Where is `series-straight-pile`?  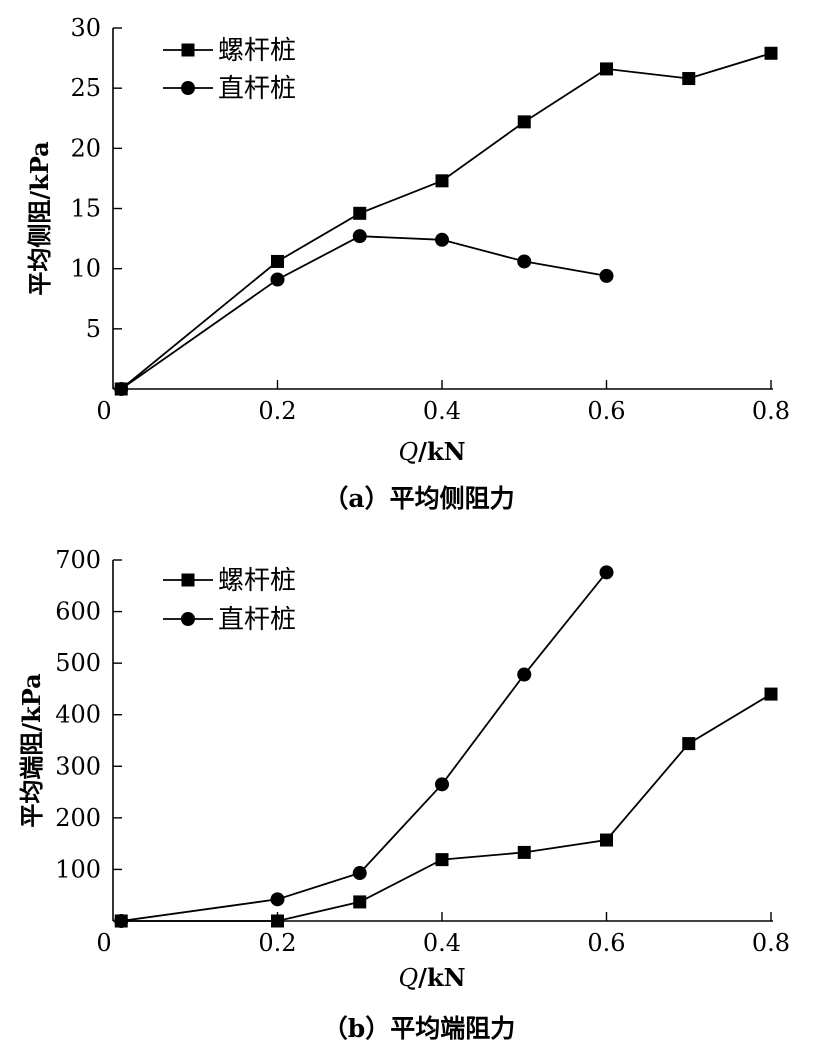
series-straight-pile is located at coordinates (364, 312).